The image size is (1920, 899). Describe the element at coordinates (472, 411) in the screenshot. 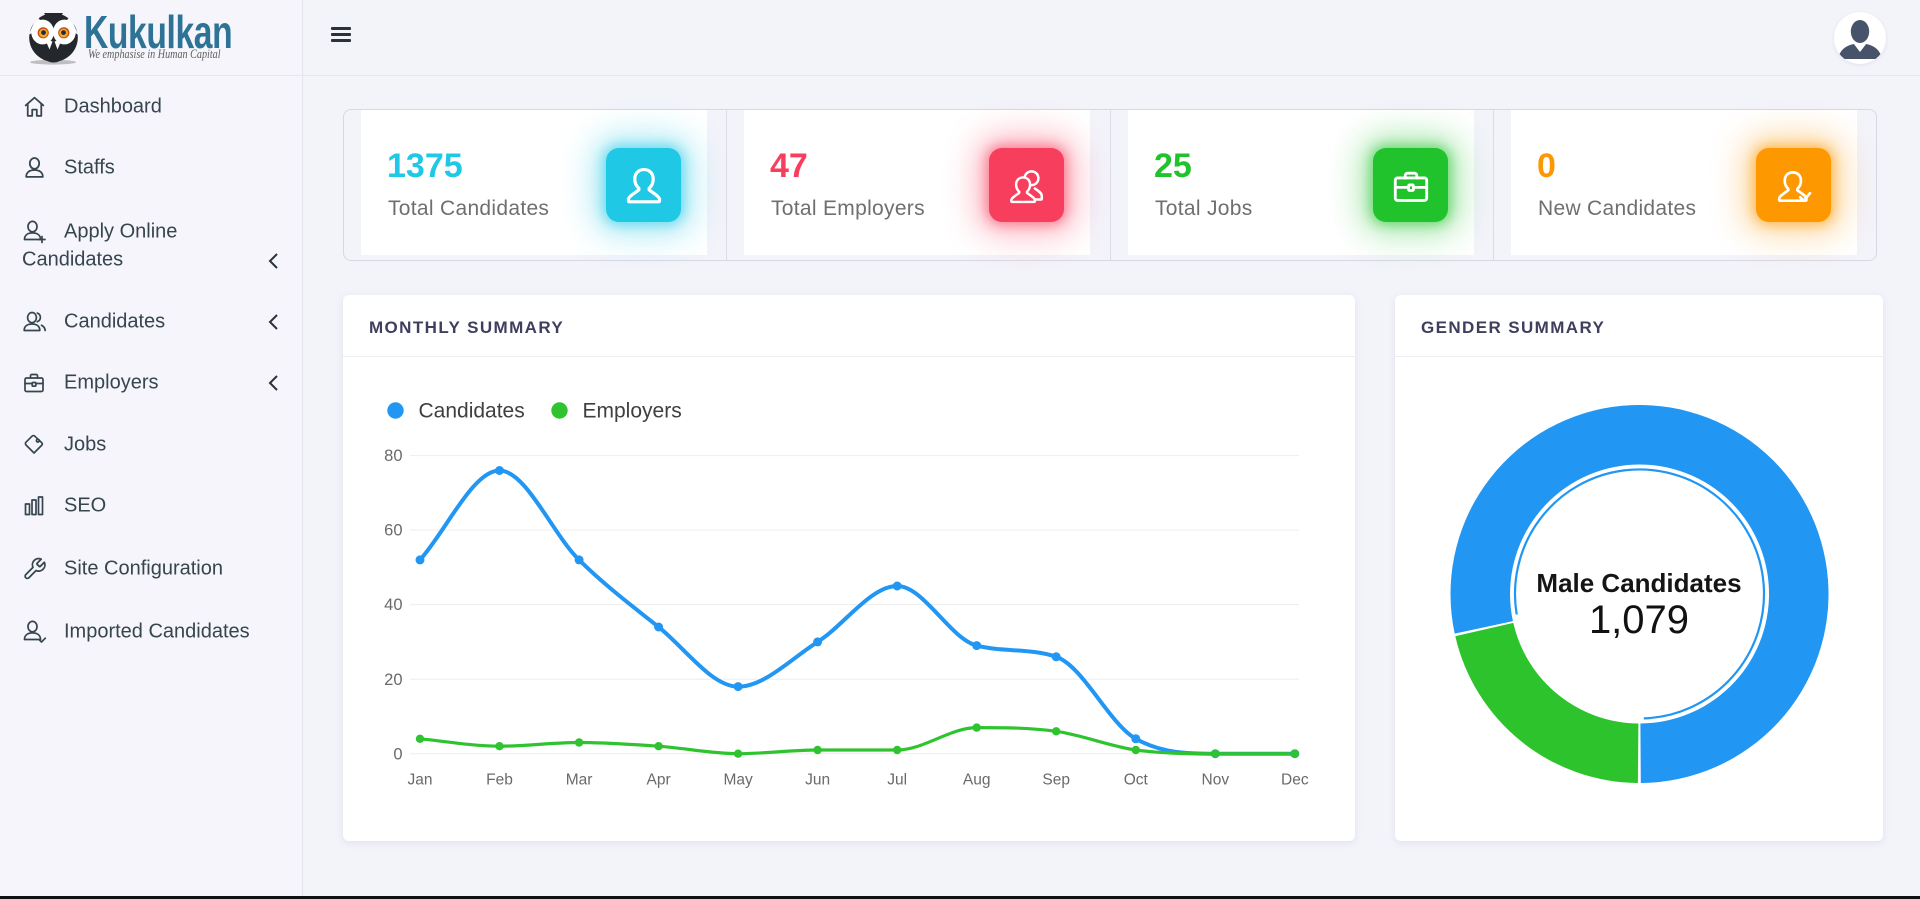

I see `svg-text: Candidates` at that location.